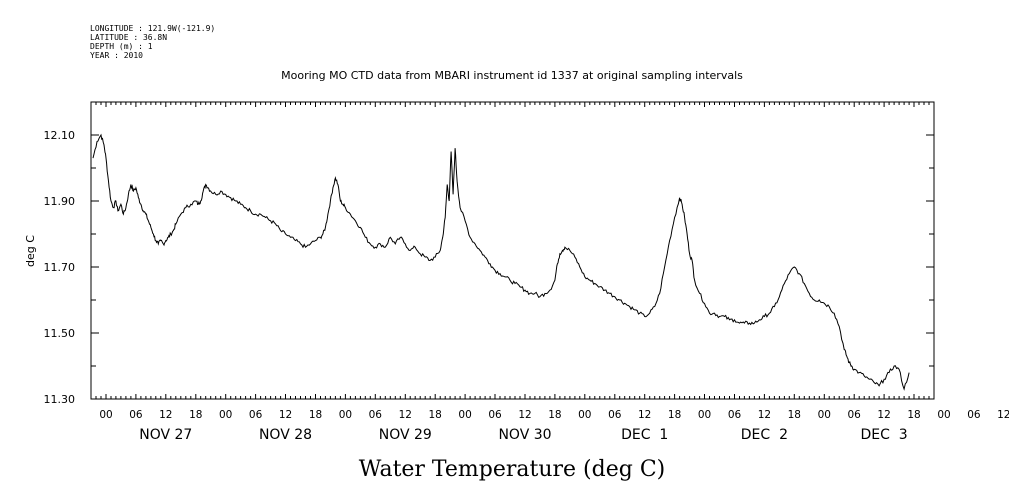 This screenshot has height=504, width=1009. Describe the element at coordinates (128, 37) in the screenshot. I see `meta-latitude: LATITUDE : 36.8N` at that location.